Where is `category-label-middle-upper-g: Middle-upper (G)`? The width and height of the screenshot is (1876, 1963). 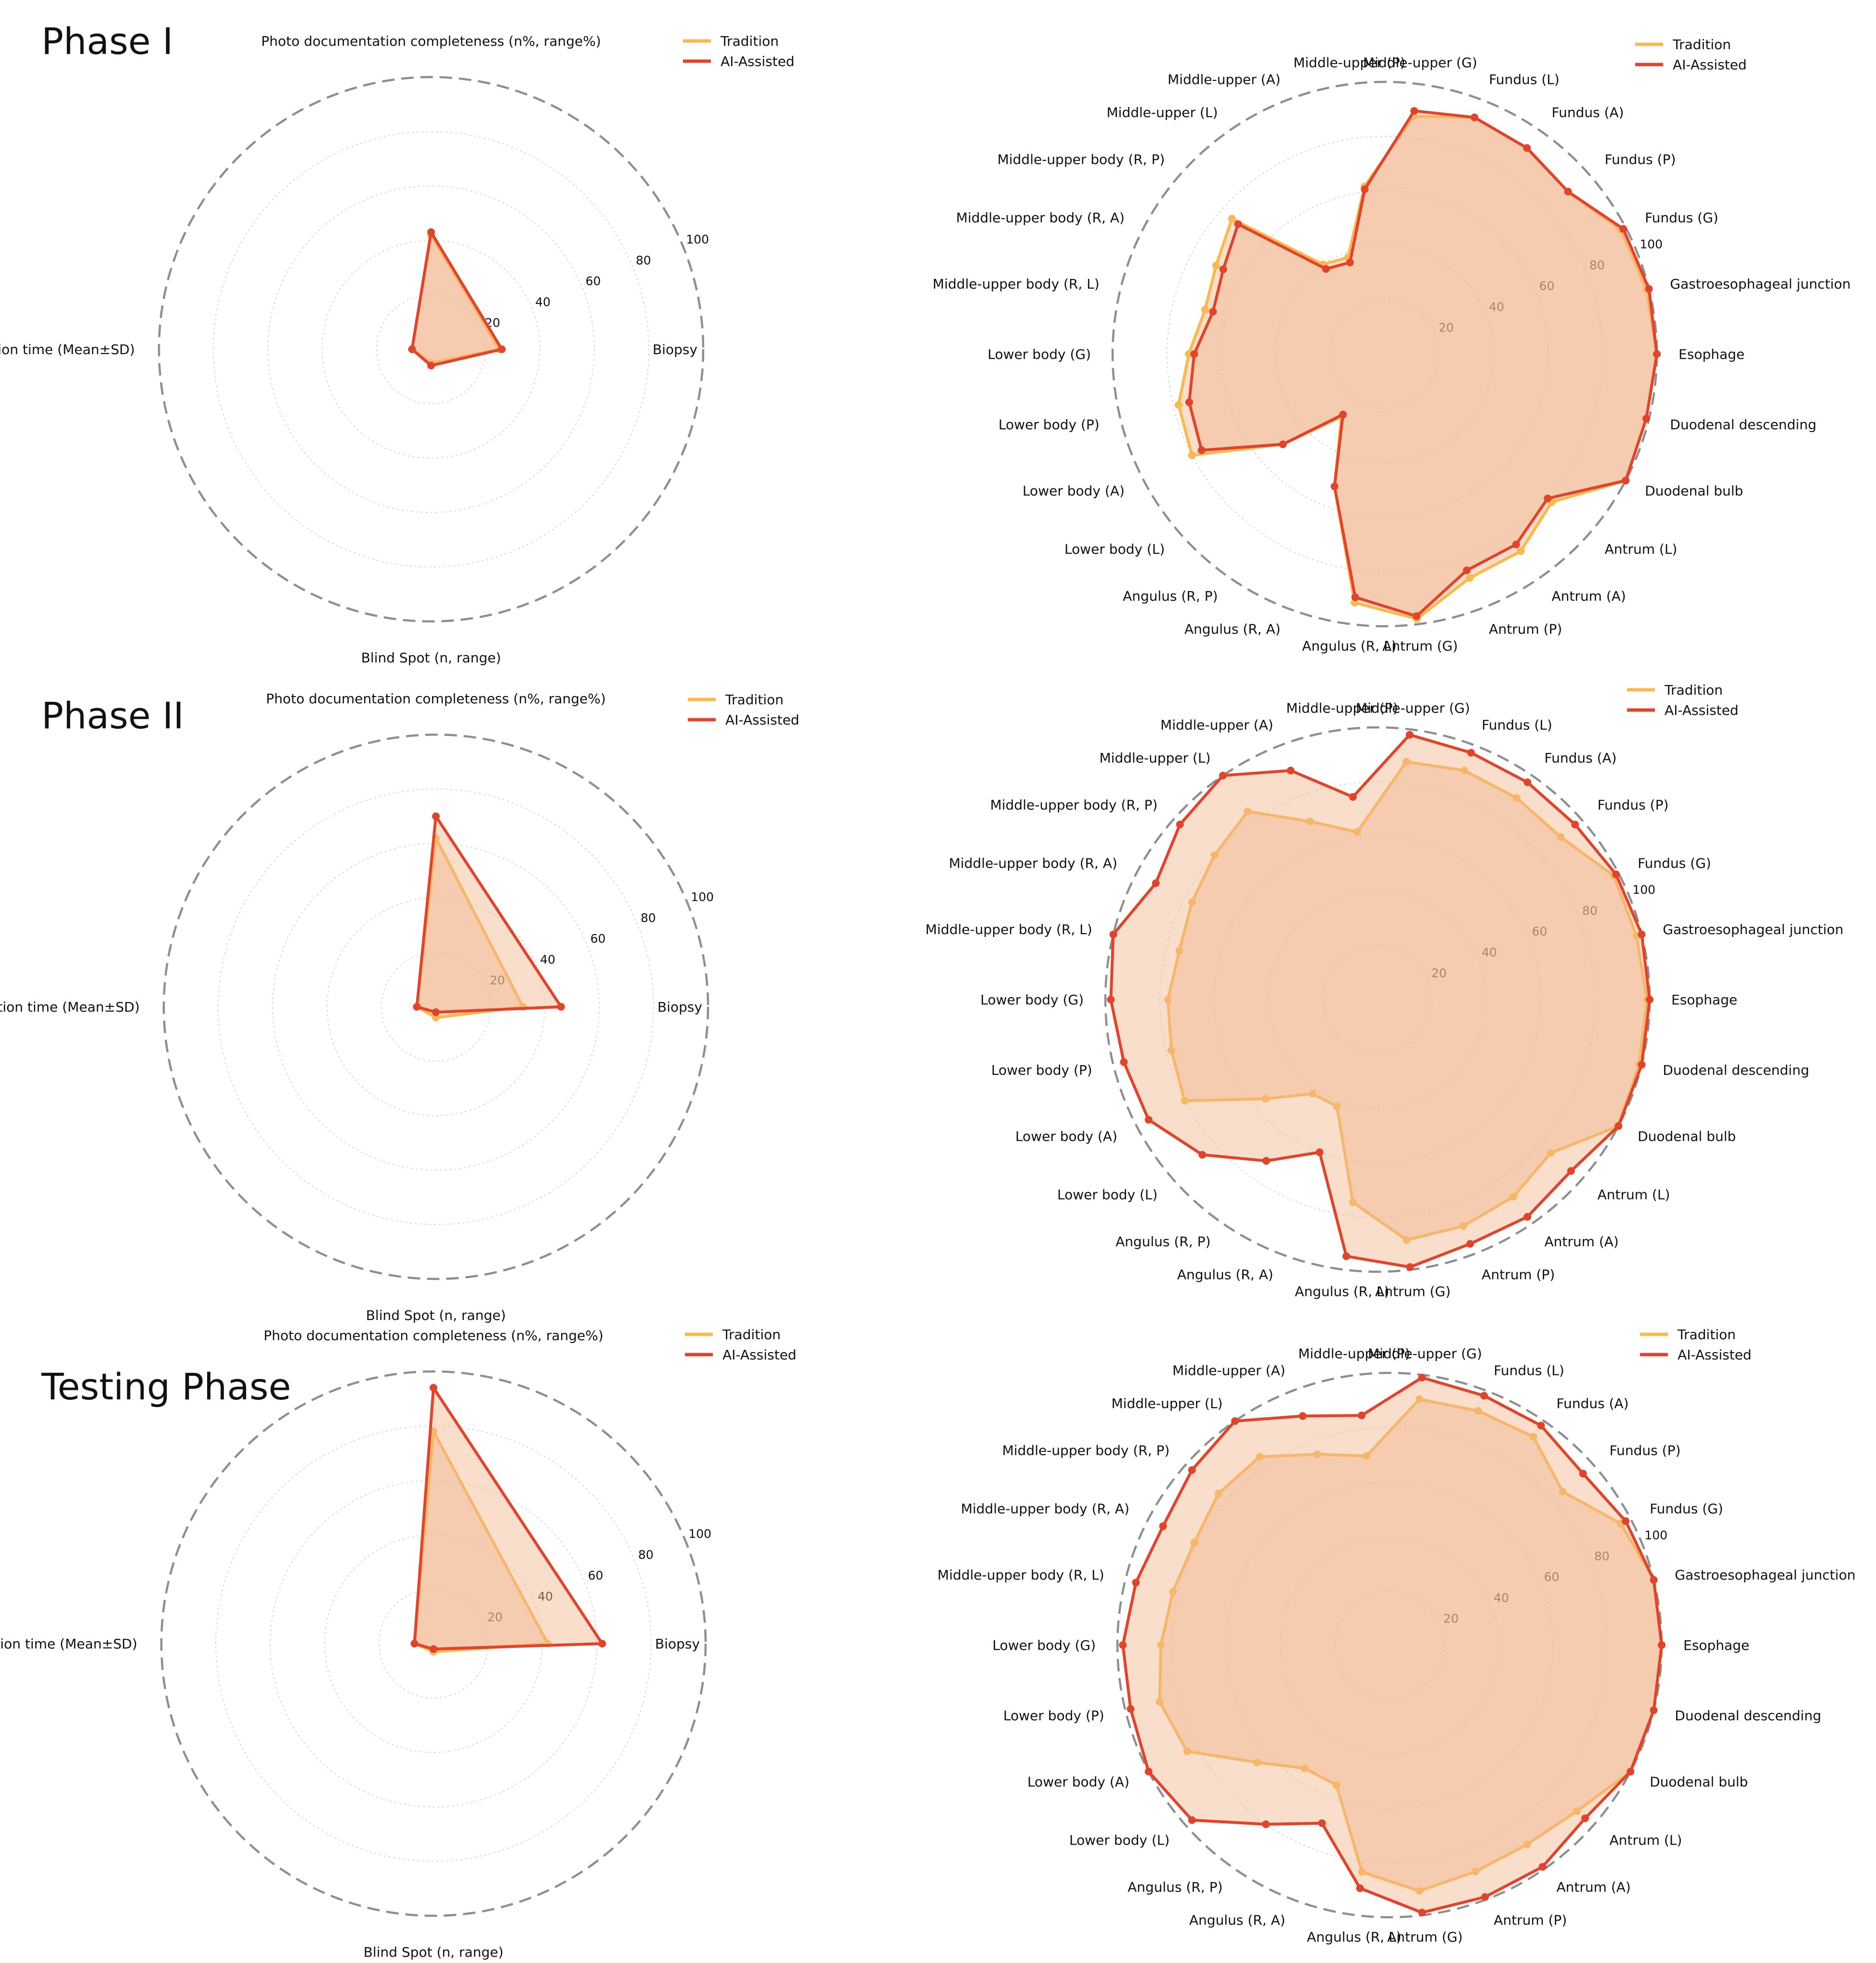 category-label-middle-upper-g: Middle-upper (G) is located at coordinates (1425, 1353).